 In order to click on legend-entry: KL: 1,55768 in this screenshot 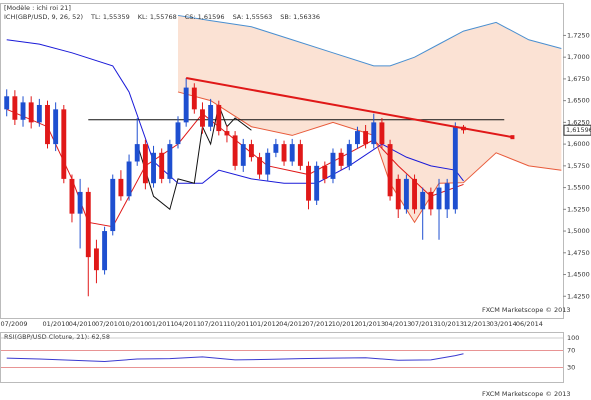, I will do `click(157, 17)`.